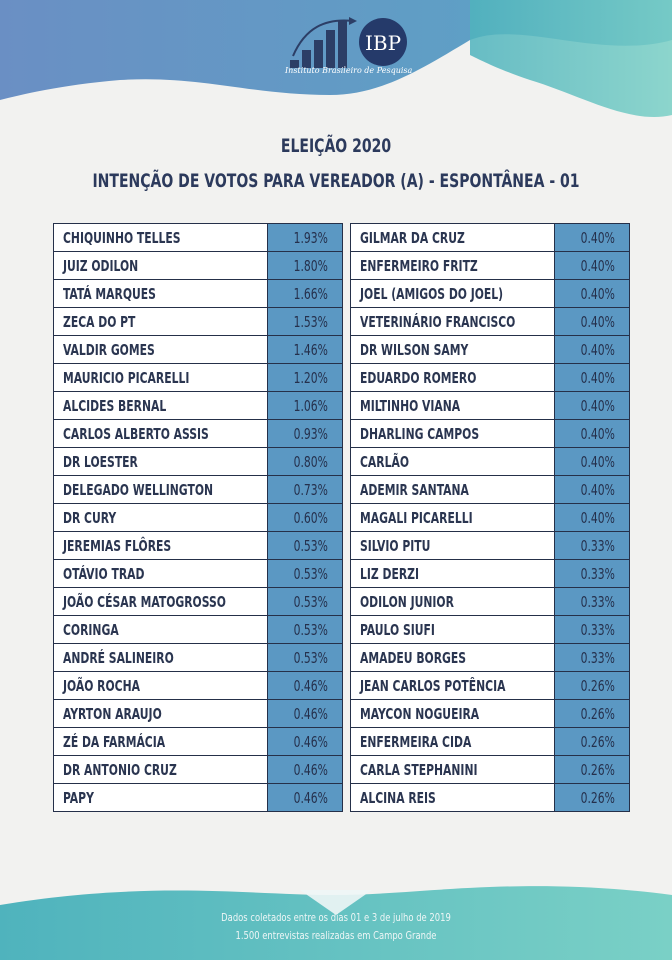 This screenshot has width=672, height=960. What do you see at coordinates (90, 517) in the screenshot?
I see `candidate-name-text: DR CURY` at bounding box center [90, 517].